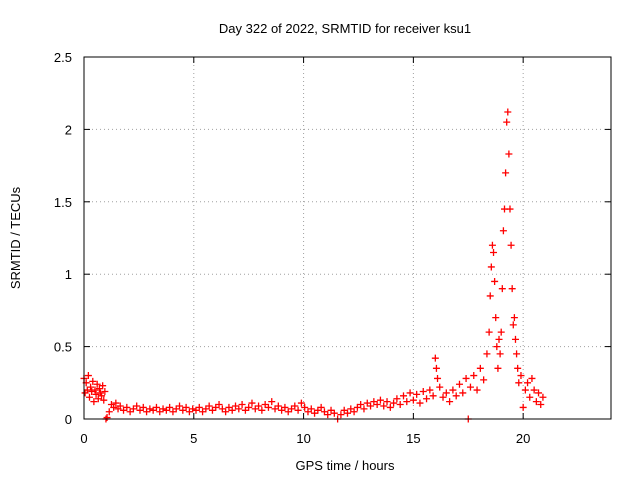  I want to click on y-tick-label: 1, so click(68, 274).